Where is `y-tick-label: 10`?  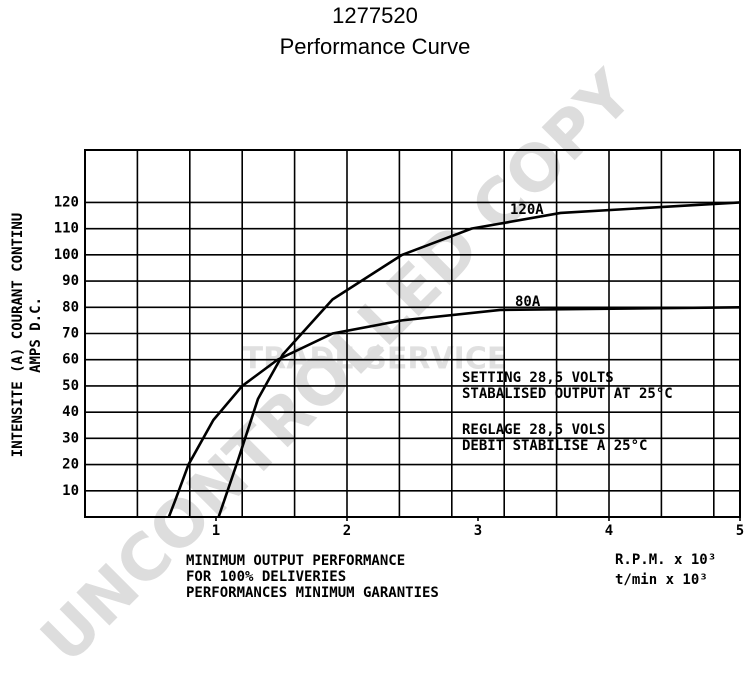 y-tick-label: 10 is located at coordinates (70, 491).